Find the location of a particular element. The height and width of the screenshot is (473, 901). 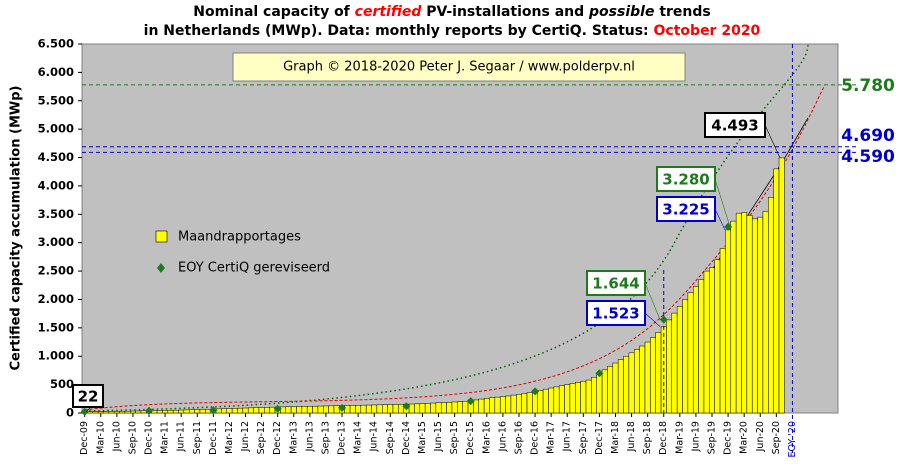

y-tick-label: 5.500 is located at coordinates (56, 100).